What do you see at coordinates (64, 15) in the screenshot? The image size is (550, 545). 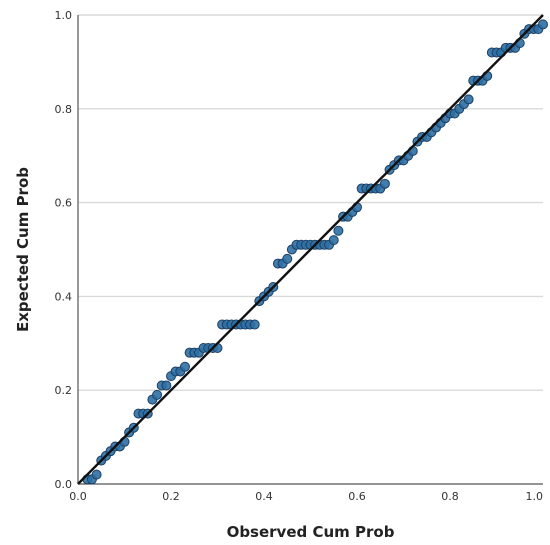 I see `y-tick-label: 1.0` at bounding box center [64, 15].